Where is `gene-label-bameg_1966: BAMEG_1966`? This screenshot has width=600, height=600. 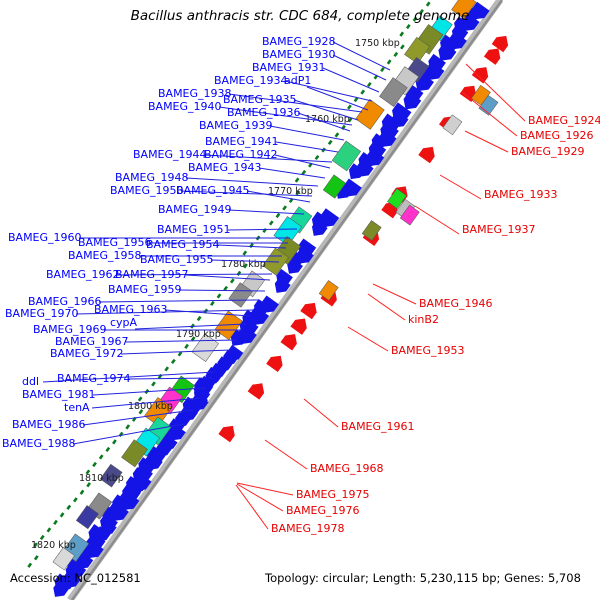 gene-label-bameg_1966: BAMEG_1966 is located at coordinates (65, 301).